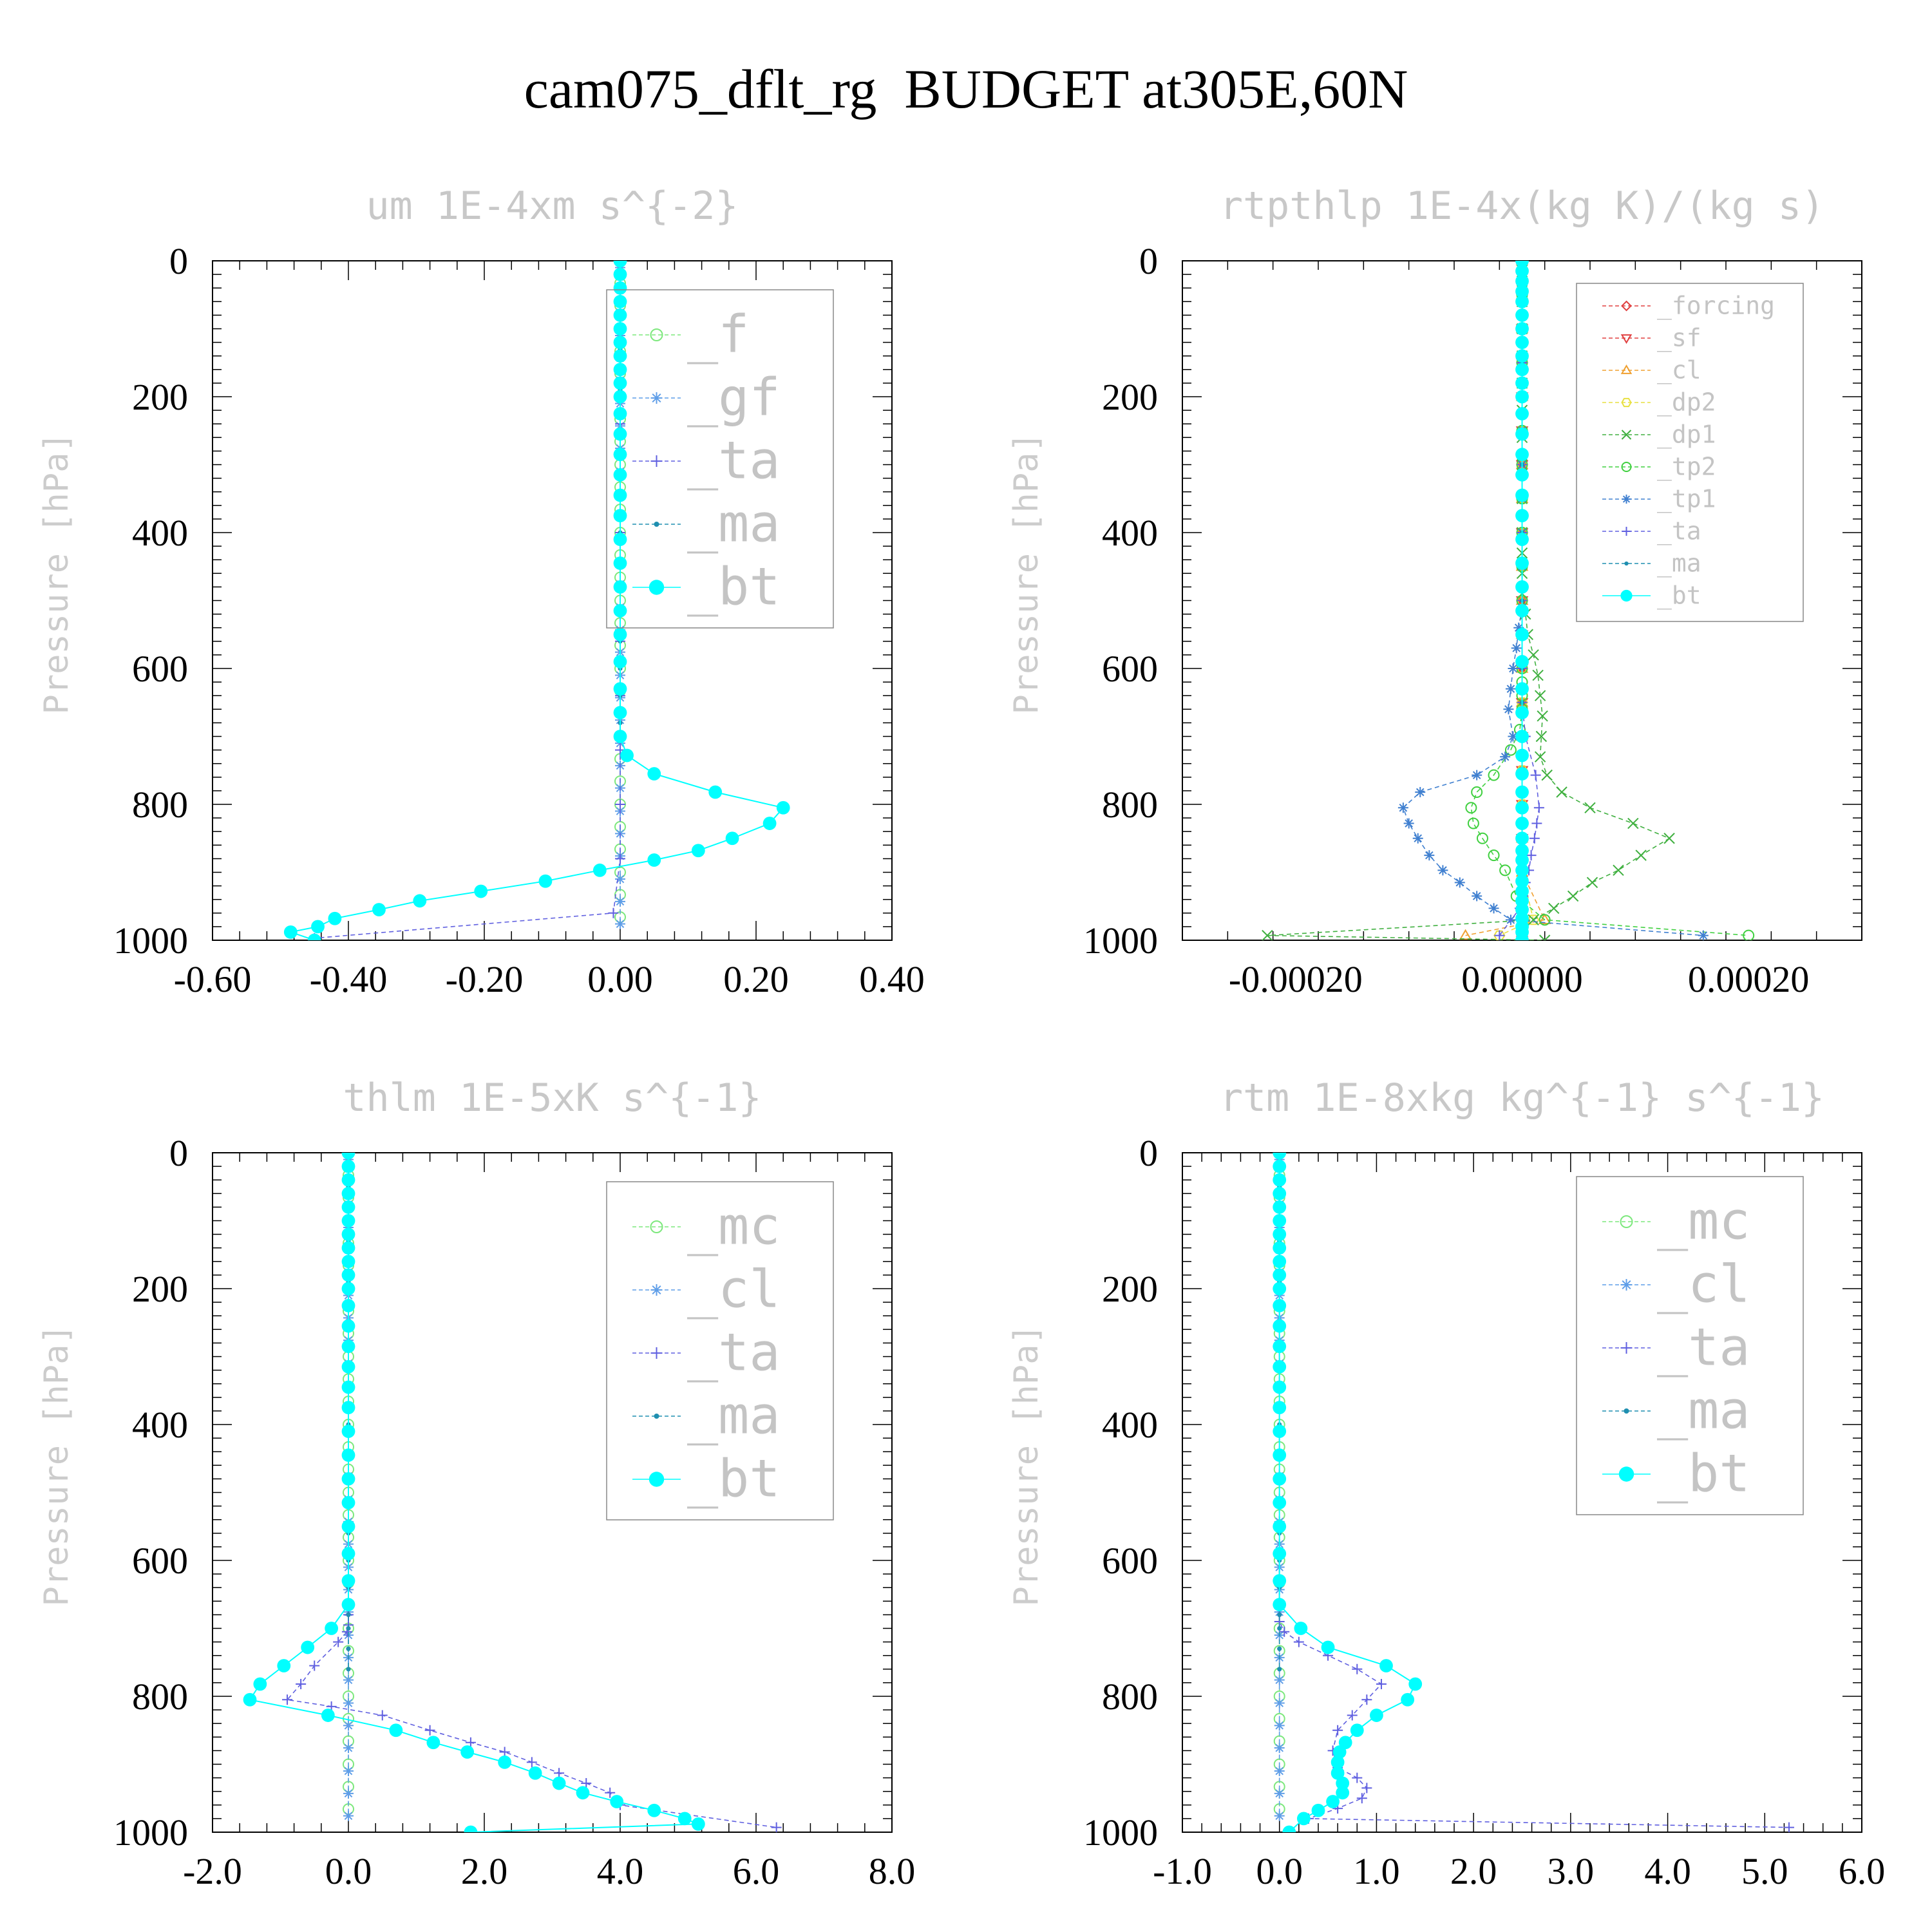 This screenshot has height=1932, width=1932. What do you see at coordinates (1764, 1871) in the screenshot?
I see `x-tick-label: 5.0` at bounding box center [1764, 1871].